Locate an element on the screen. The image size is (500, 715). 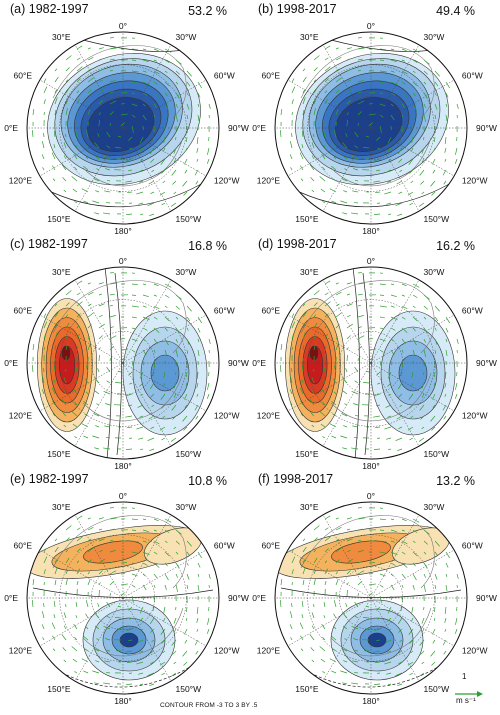
figure-footer: CONTOUR FROM -3 TO 3 BY .5 1 m s⁻¹ is located at coordinates (250, 693).